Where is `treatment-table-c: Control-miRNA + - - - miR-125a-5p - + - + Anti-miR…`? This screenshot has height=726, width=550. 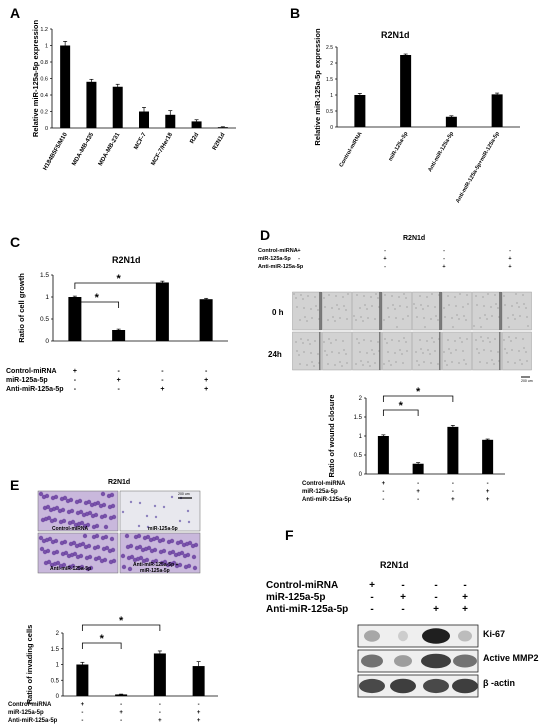 treatment-table-c: Control-miRNA + - - - miR-125a-5p - + - + Anti-miR… is located at coordinates (107, 380).